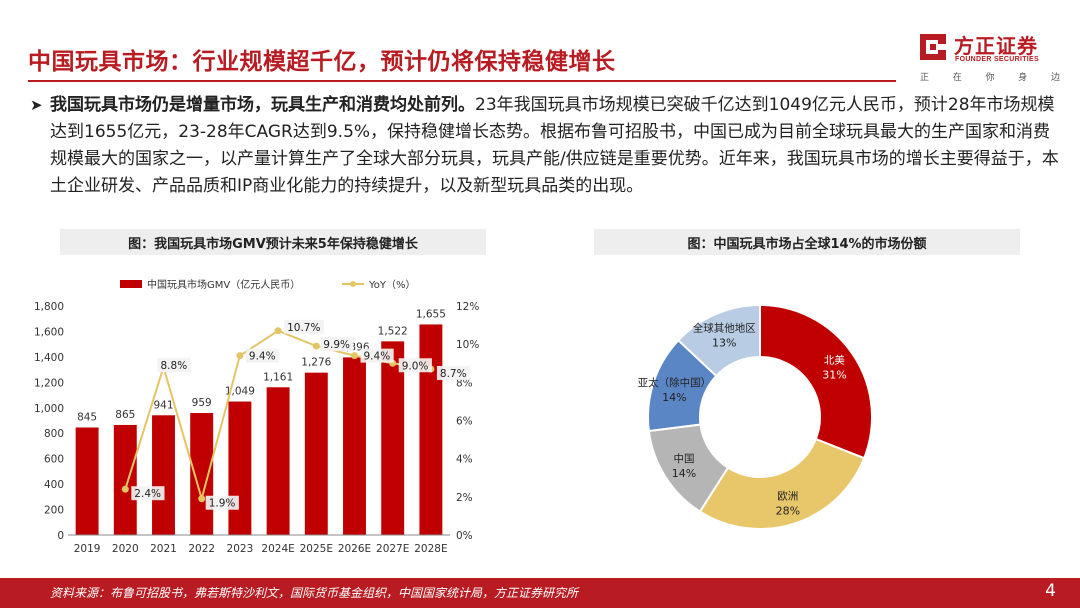 This screenshot has width=1080, height=608. I want to click on x-tick-label: 2025E, so click(316, 549).